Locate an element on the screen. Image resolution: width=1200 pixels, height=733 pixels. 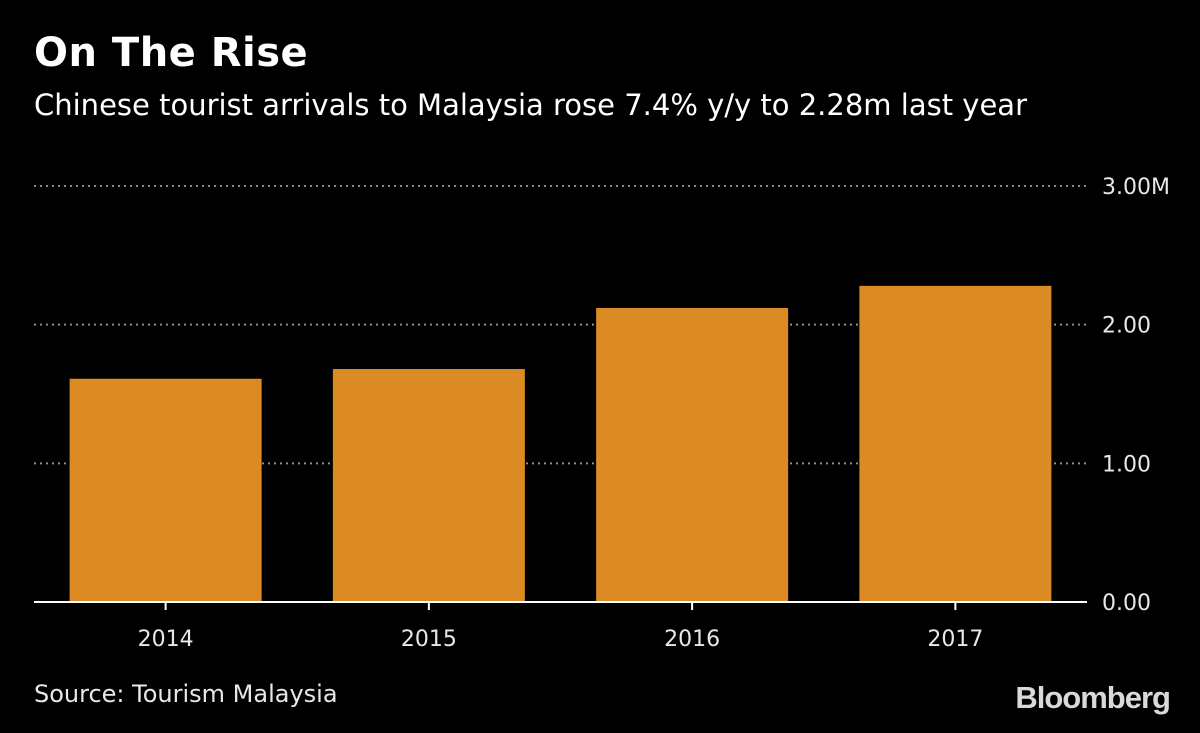
y-tick-label: 2.00 is located at coordinates (1126, 326).